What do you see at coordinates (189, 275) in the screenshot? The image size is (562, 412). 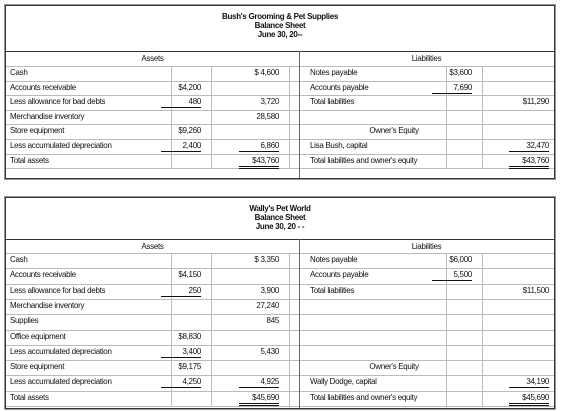 I see `amount: $4,150` at bounding box center [189, 275].